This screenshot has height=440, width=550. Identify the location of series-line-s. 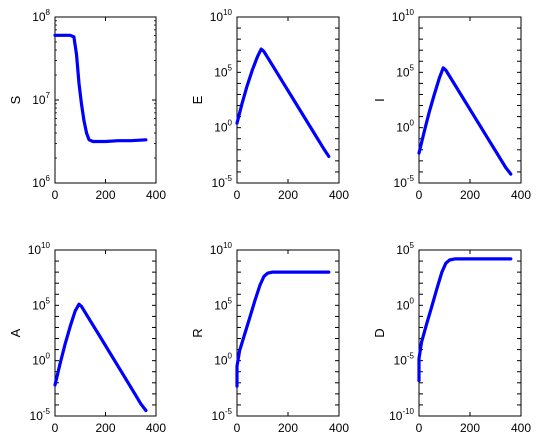
(100, 88).